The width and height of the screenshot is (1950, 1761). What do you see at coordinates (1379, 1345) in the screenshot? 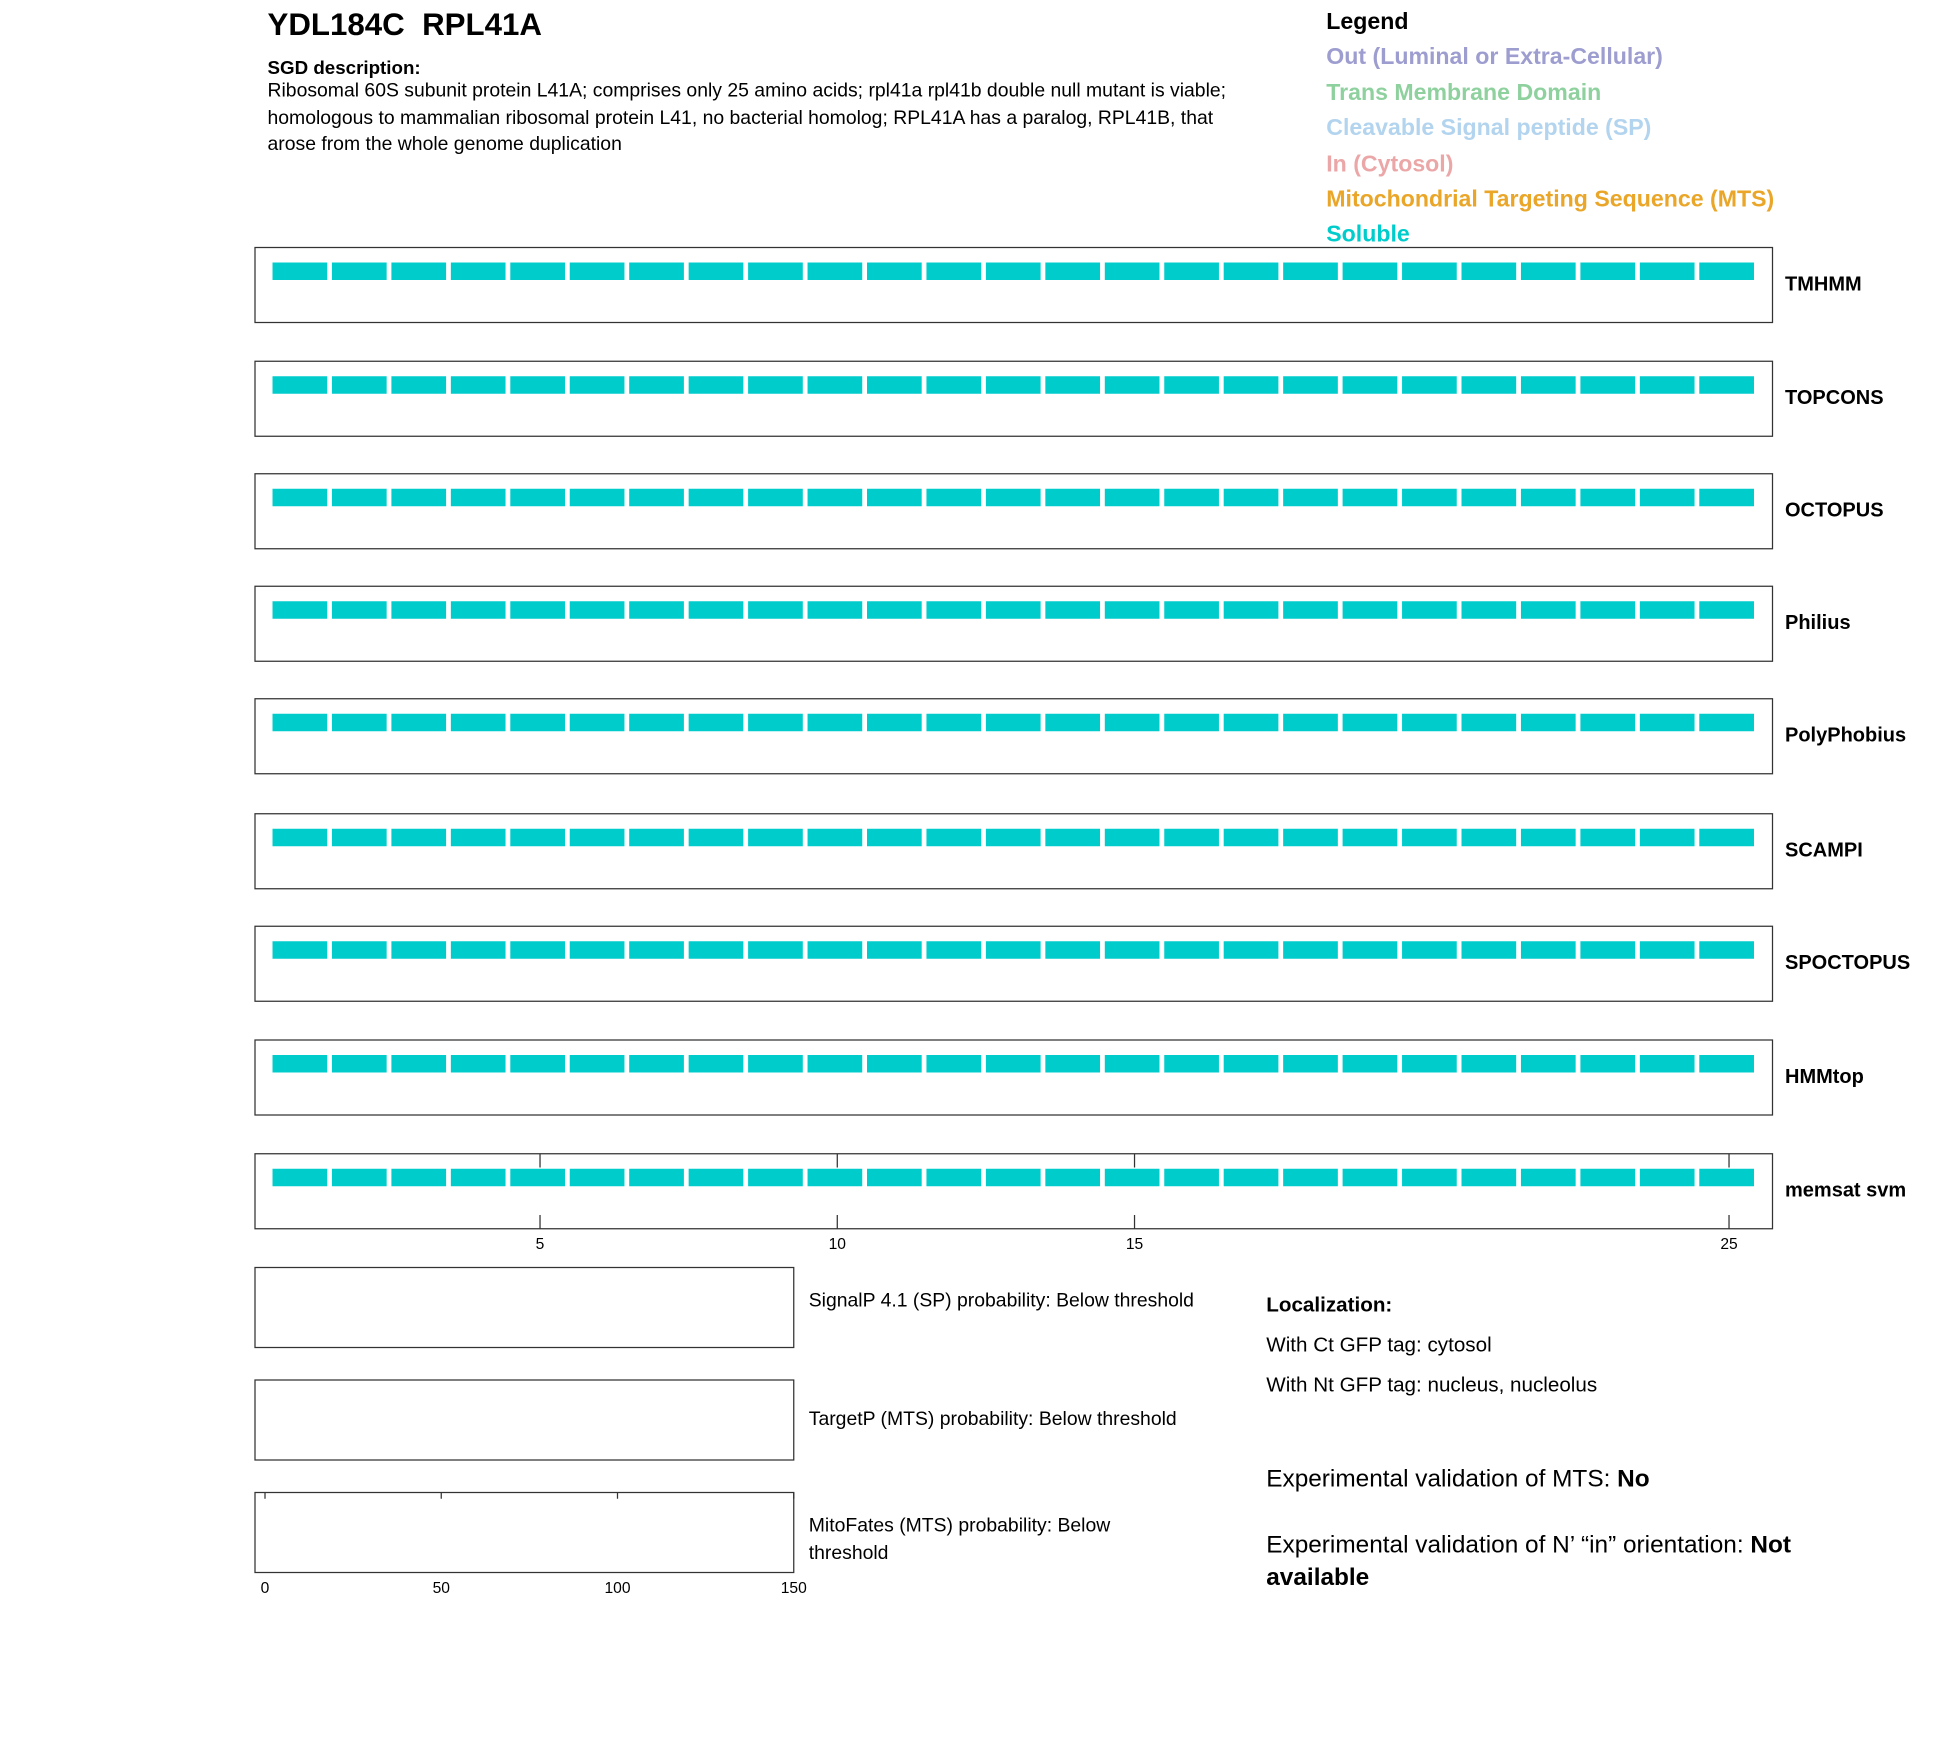
I see `localization-line: With Ct GFP tag: cytosol` at bounding box center [1379, 1345].